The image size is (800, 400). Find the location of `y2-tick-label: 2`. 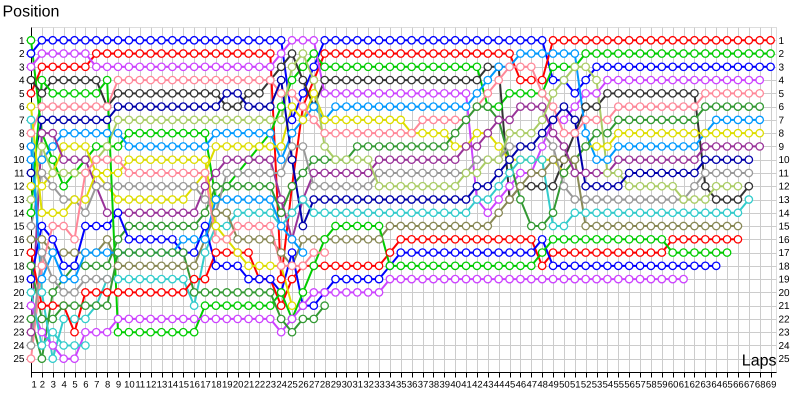

y2-tick-label: 2 is located at coordinates (781, 54).